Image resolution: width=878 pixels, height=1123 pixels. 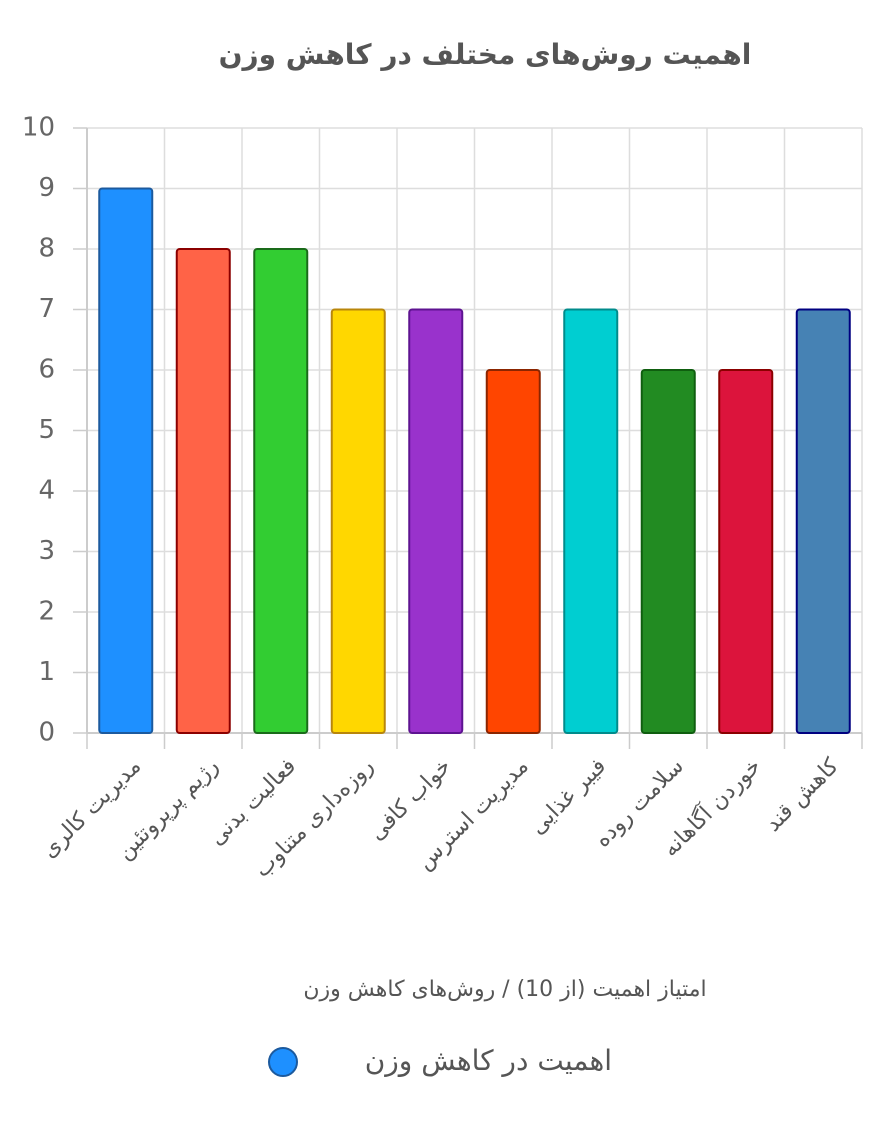 I want to click on y-tick-label: 3, so click(x=46, y=551).